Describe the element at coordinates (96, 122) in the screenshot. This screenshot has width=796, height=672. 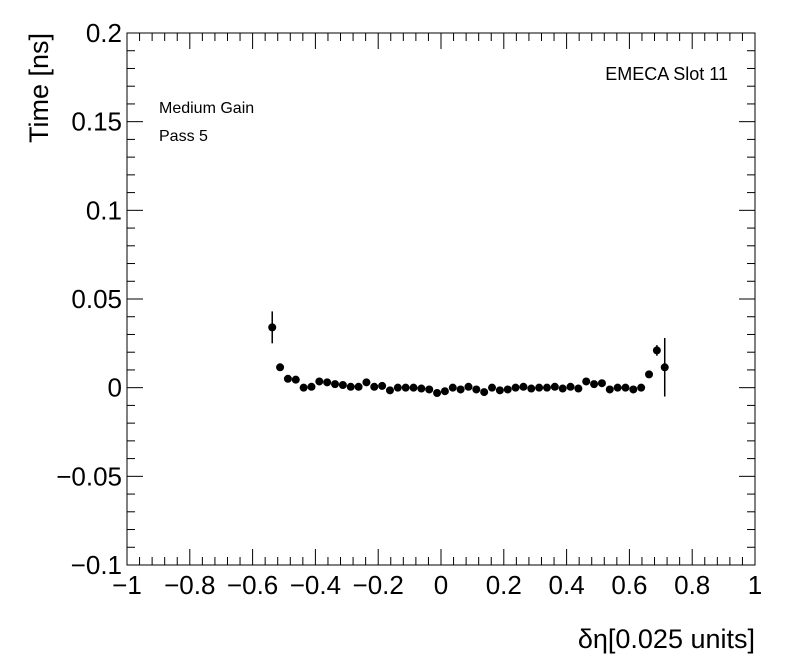
I see `y-tick-label: 0.15` at that location.